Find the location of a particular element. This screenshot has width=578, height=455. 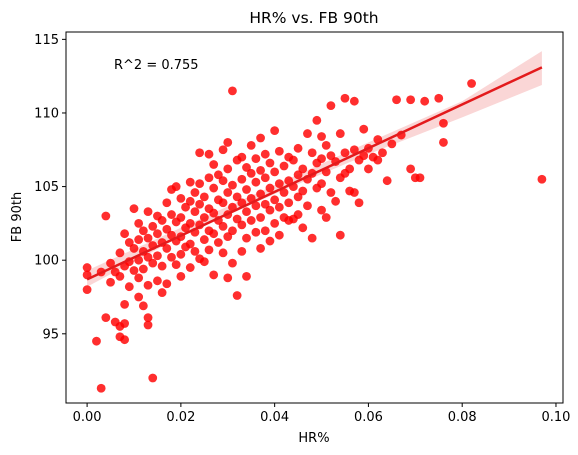

y-tick-label: 115 is located at coordinates (46, 40).